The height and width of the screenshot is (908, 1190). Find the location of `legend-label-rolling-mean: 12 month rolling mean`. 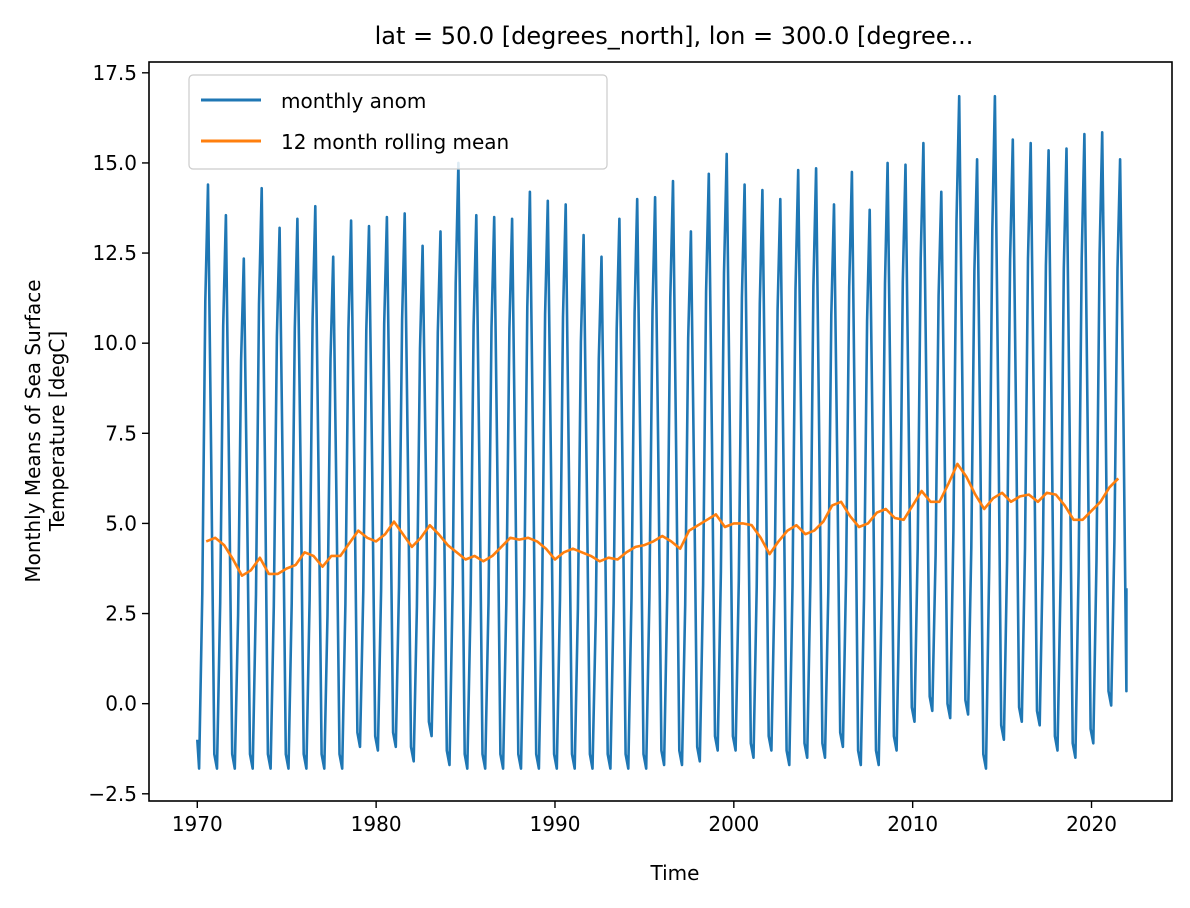

legend-label-rolling-mean: 12 month rolling mean is located at coordinates (395, 142).